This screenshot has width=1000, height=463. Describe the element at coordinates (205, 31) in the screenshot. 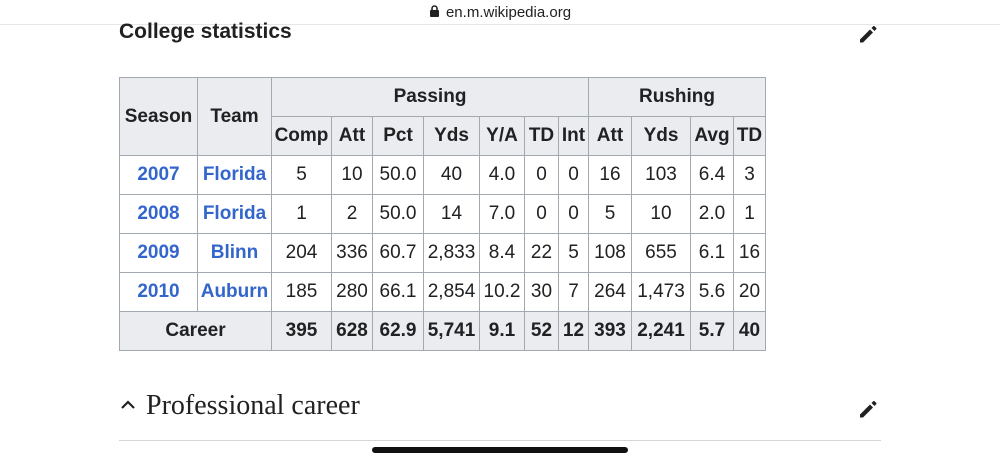

I see `section-title: College statistics` at that location.